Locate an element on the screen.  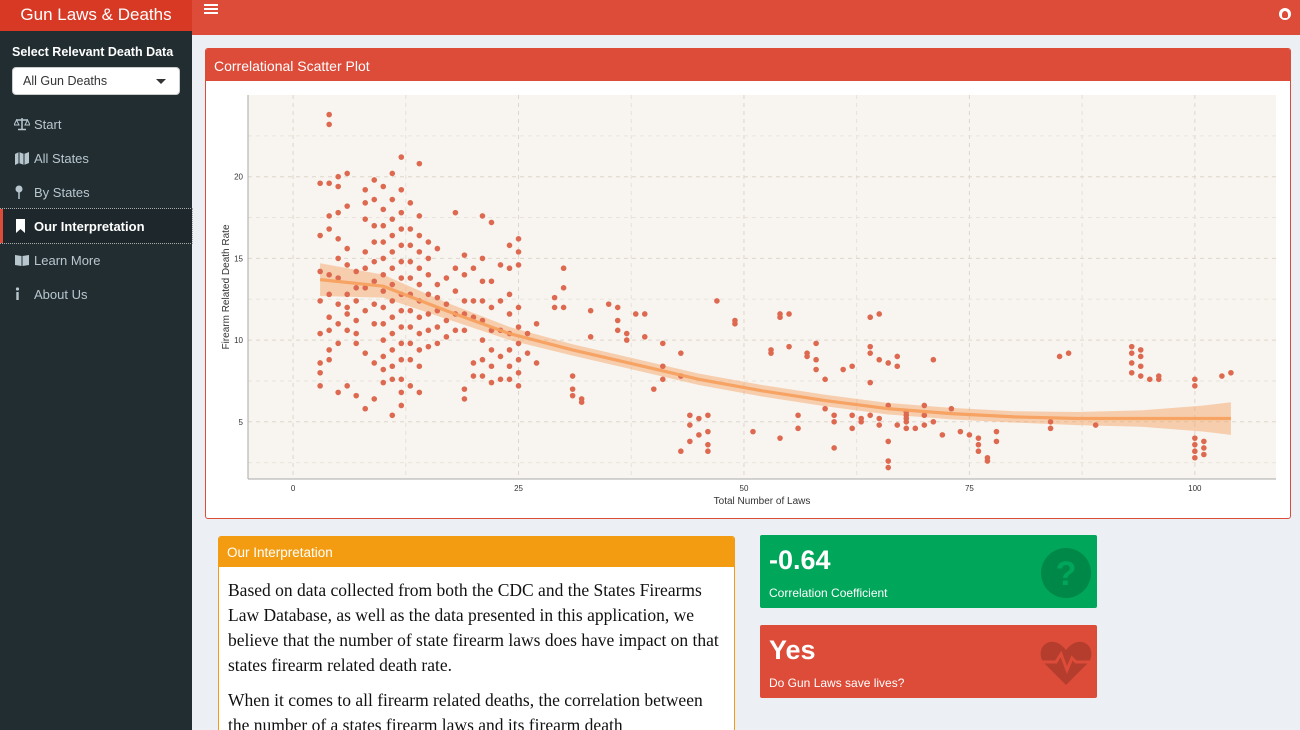
sidebar-item-label: Start is located at coordinates (48, 124).